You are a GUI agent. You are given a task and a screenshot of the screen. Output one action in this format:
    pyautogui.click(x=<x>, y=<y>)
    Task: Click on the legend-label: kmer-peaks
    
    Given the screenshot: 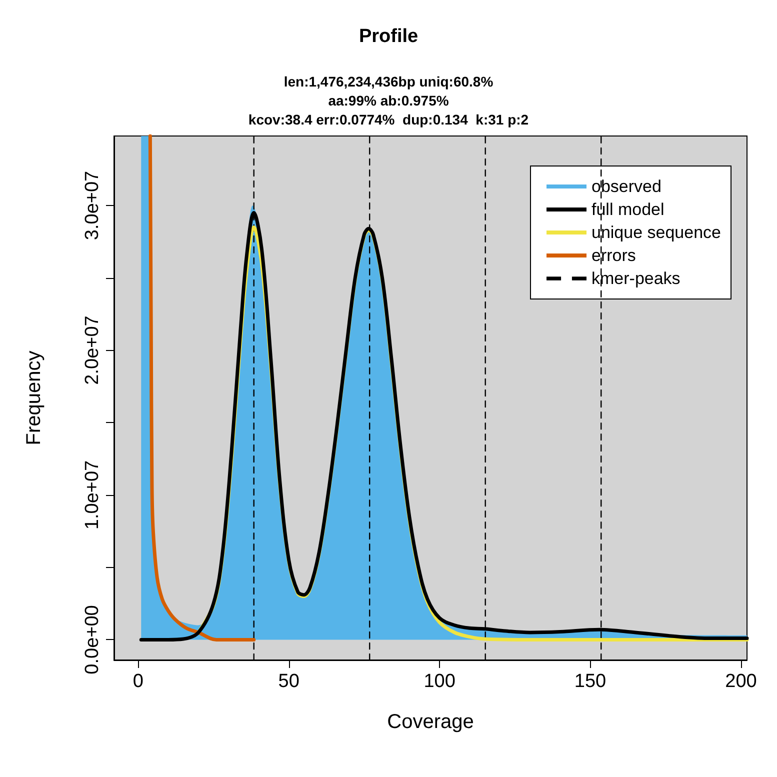 What is the action you would take?
    pyautogui.click(x=636, y=278)
    